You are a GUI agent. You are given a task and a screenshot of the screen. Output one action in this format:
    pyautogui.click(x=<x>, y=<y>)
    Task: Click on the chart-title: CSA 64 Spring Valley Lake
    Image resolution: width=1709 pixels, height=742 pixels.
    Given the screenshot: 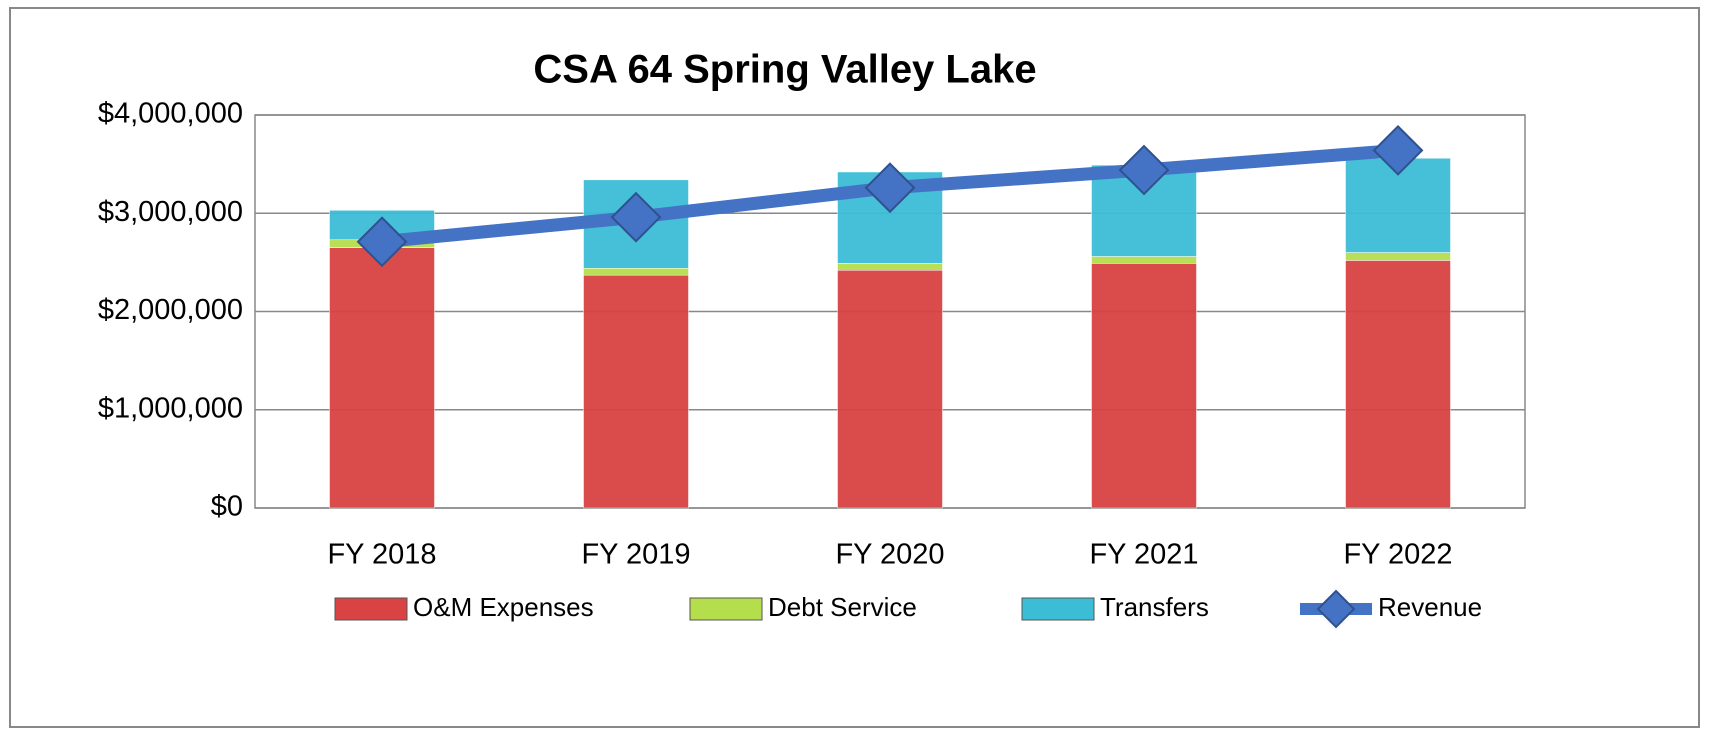 What is the action you would take?
    pyautogui.click(x=784, y=70)
    